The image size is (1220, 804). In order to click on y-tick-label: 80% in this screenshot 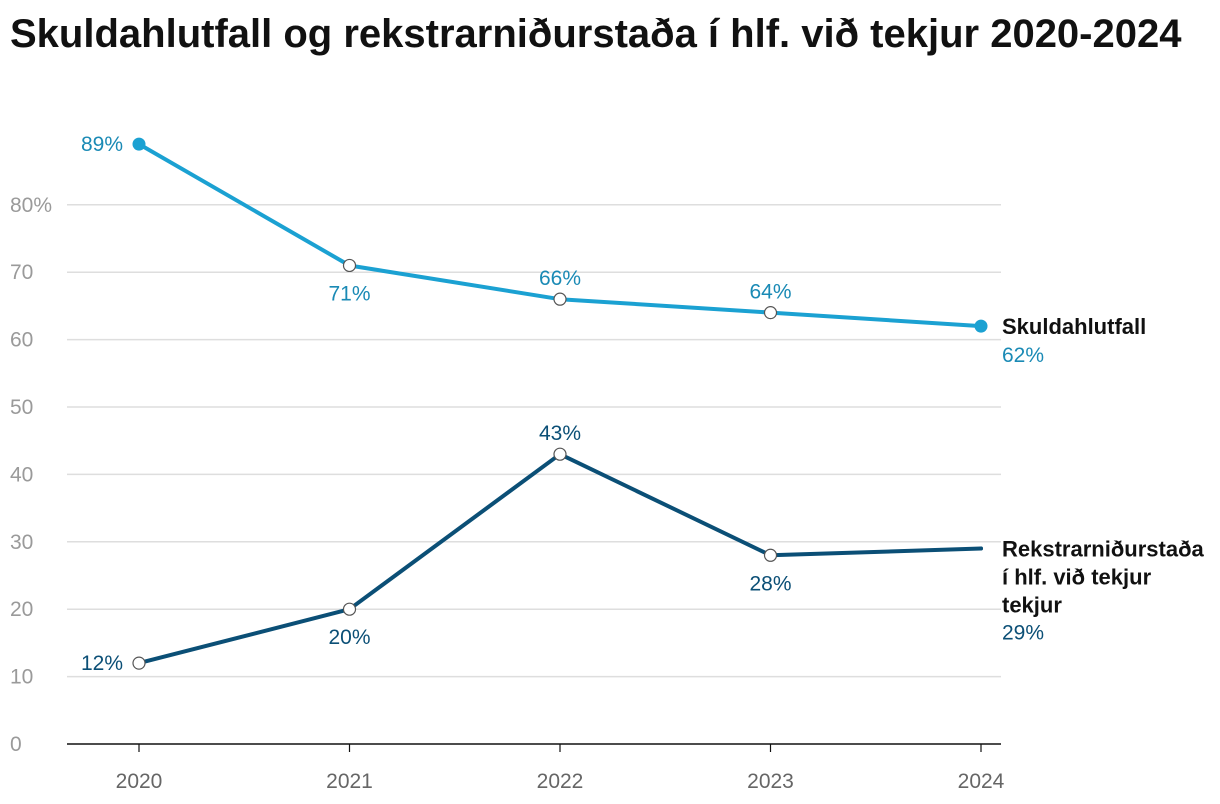, I will do `click(31, 205)`.